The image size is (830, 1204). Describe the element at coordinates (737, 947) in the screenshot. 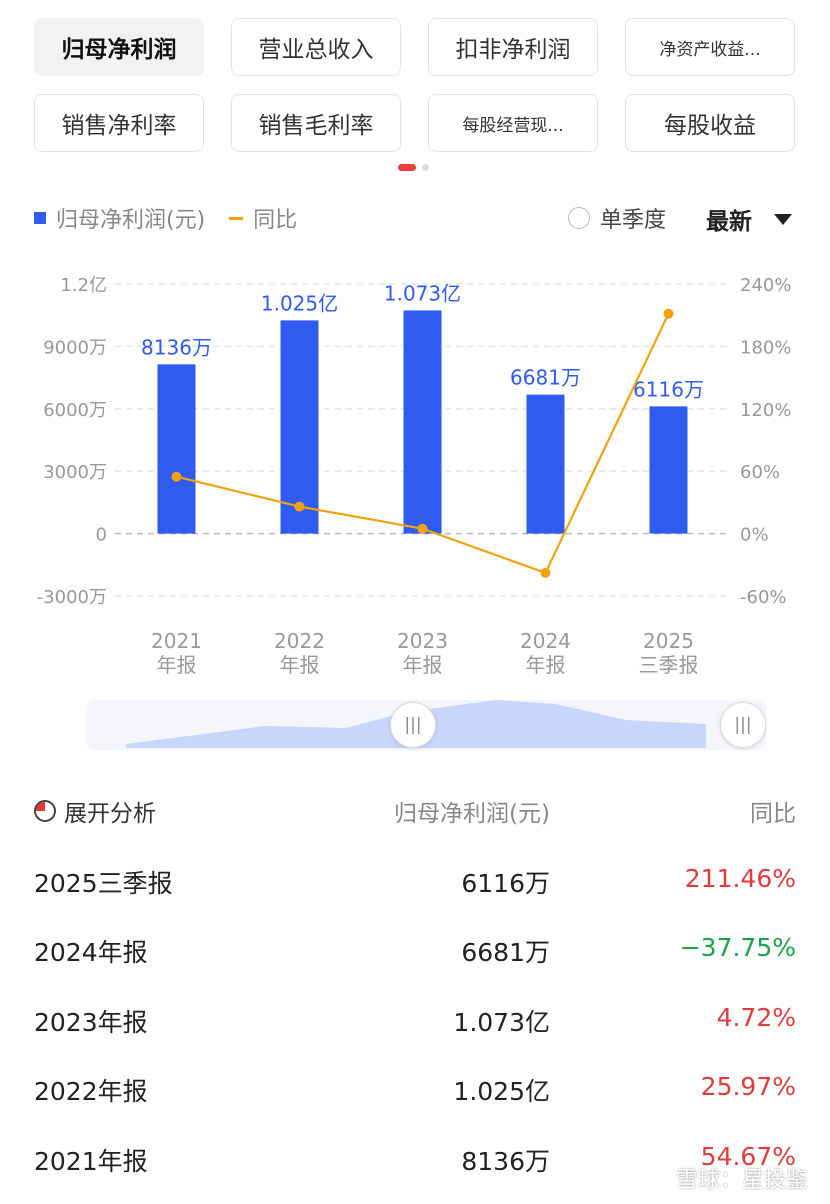

I see `row-yoy: −37.75%` at that location.